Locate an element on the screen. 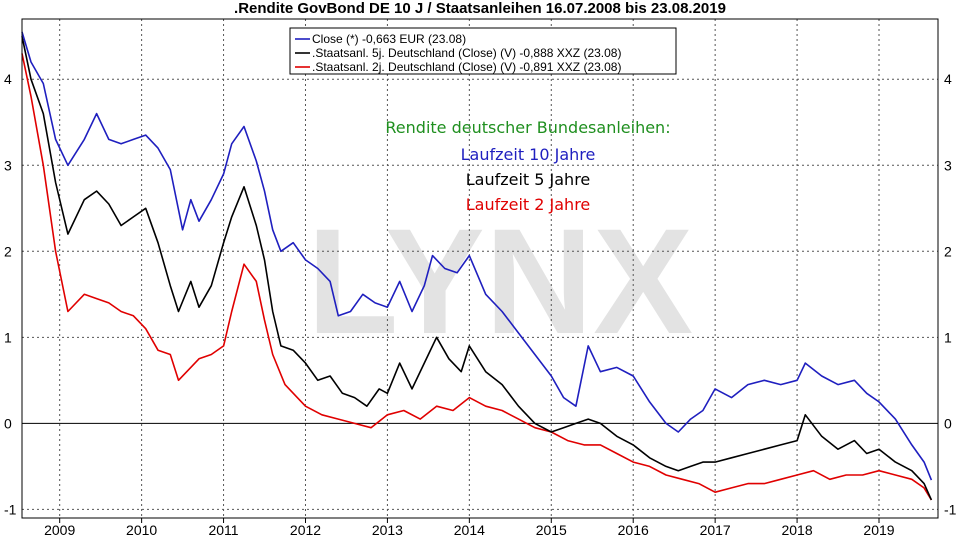 The width and height of the screenshot is (960, 540). x-tick-label: 2009 is located at coordinates (59, 530).